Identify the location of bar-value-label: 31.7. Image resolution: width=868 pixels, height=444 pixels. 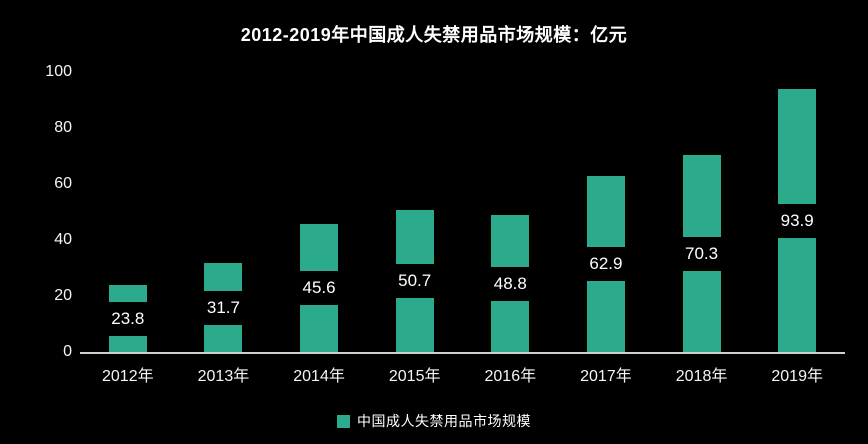
(223, 307).